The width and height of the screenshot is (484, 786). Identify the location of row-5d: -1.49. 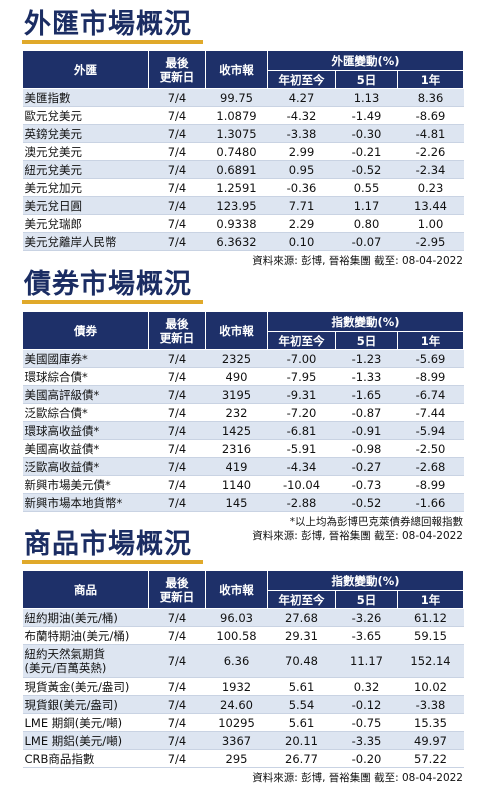
(366, 115).